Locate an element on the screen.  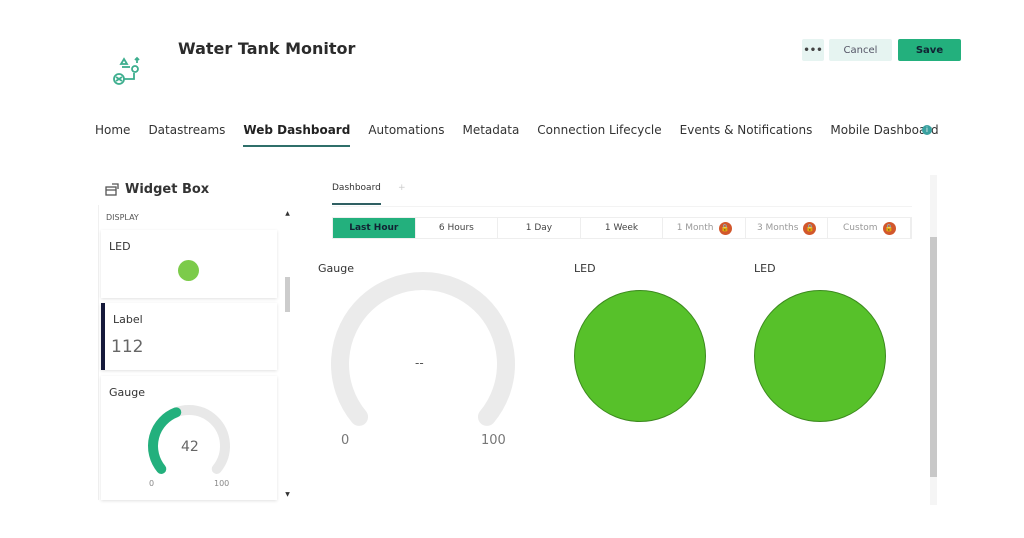
time-range-label: 1 Month is located at coordinates (695, 228).